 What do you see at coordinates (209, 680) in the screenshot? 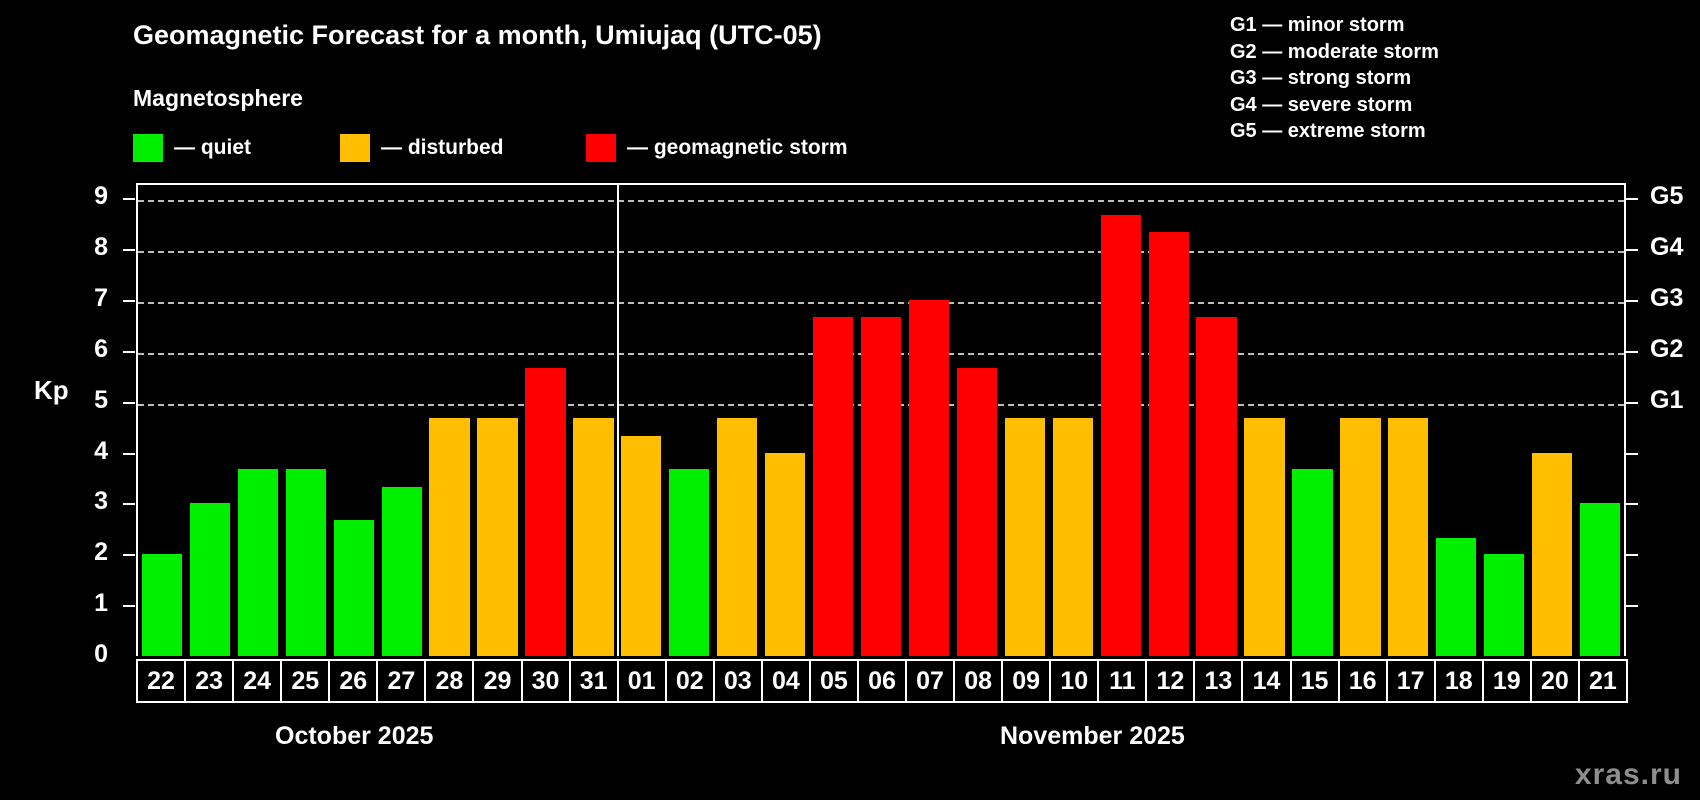
I see `date-label: 23` at bounding box center [209, 680].